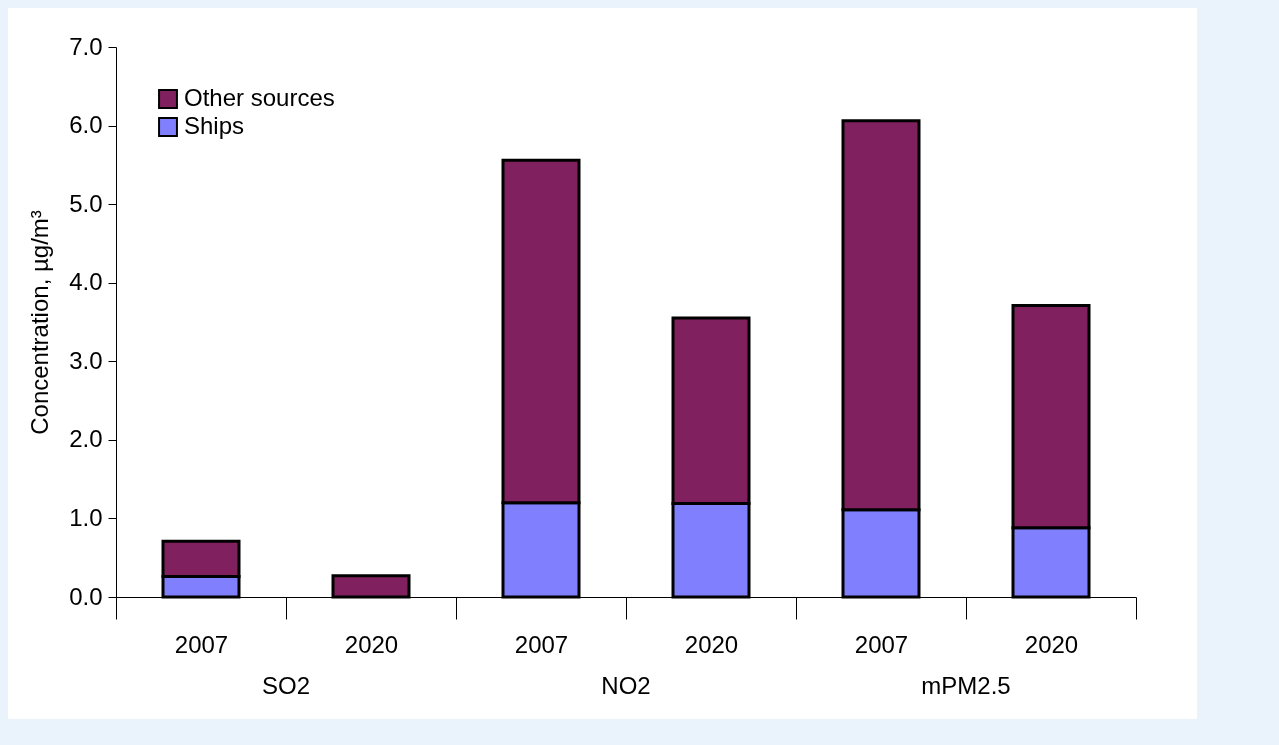  I want to click on text: mPM2.5, so click(966, 685).